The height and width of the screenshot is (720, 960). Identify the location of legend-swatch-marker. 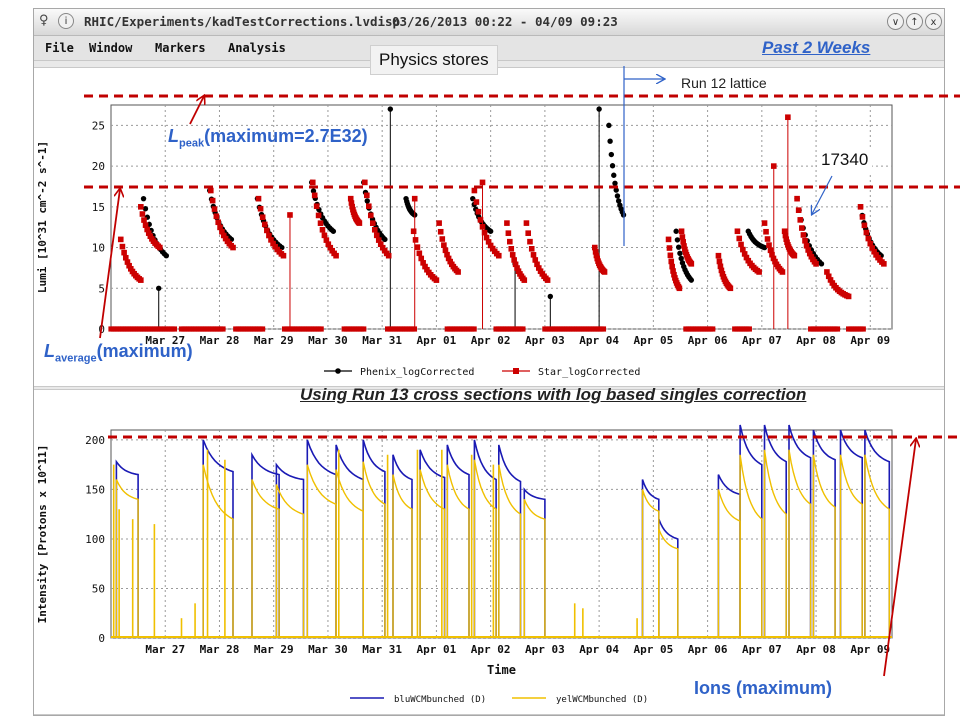
(516, 371).